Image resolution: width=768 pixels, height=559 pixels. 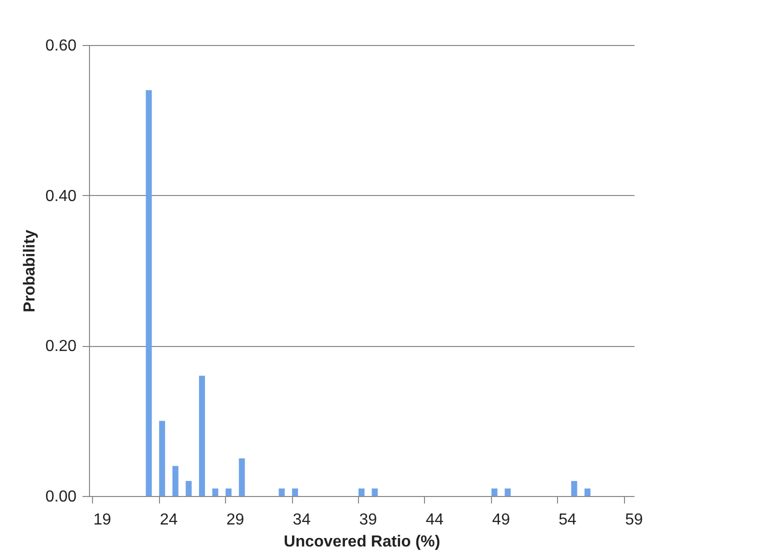 I want to click on x-tick-label: 54, so click(x=567, y=520).